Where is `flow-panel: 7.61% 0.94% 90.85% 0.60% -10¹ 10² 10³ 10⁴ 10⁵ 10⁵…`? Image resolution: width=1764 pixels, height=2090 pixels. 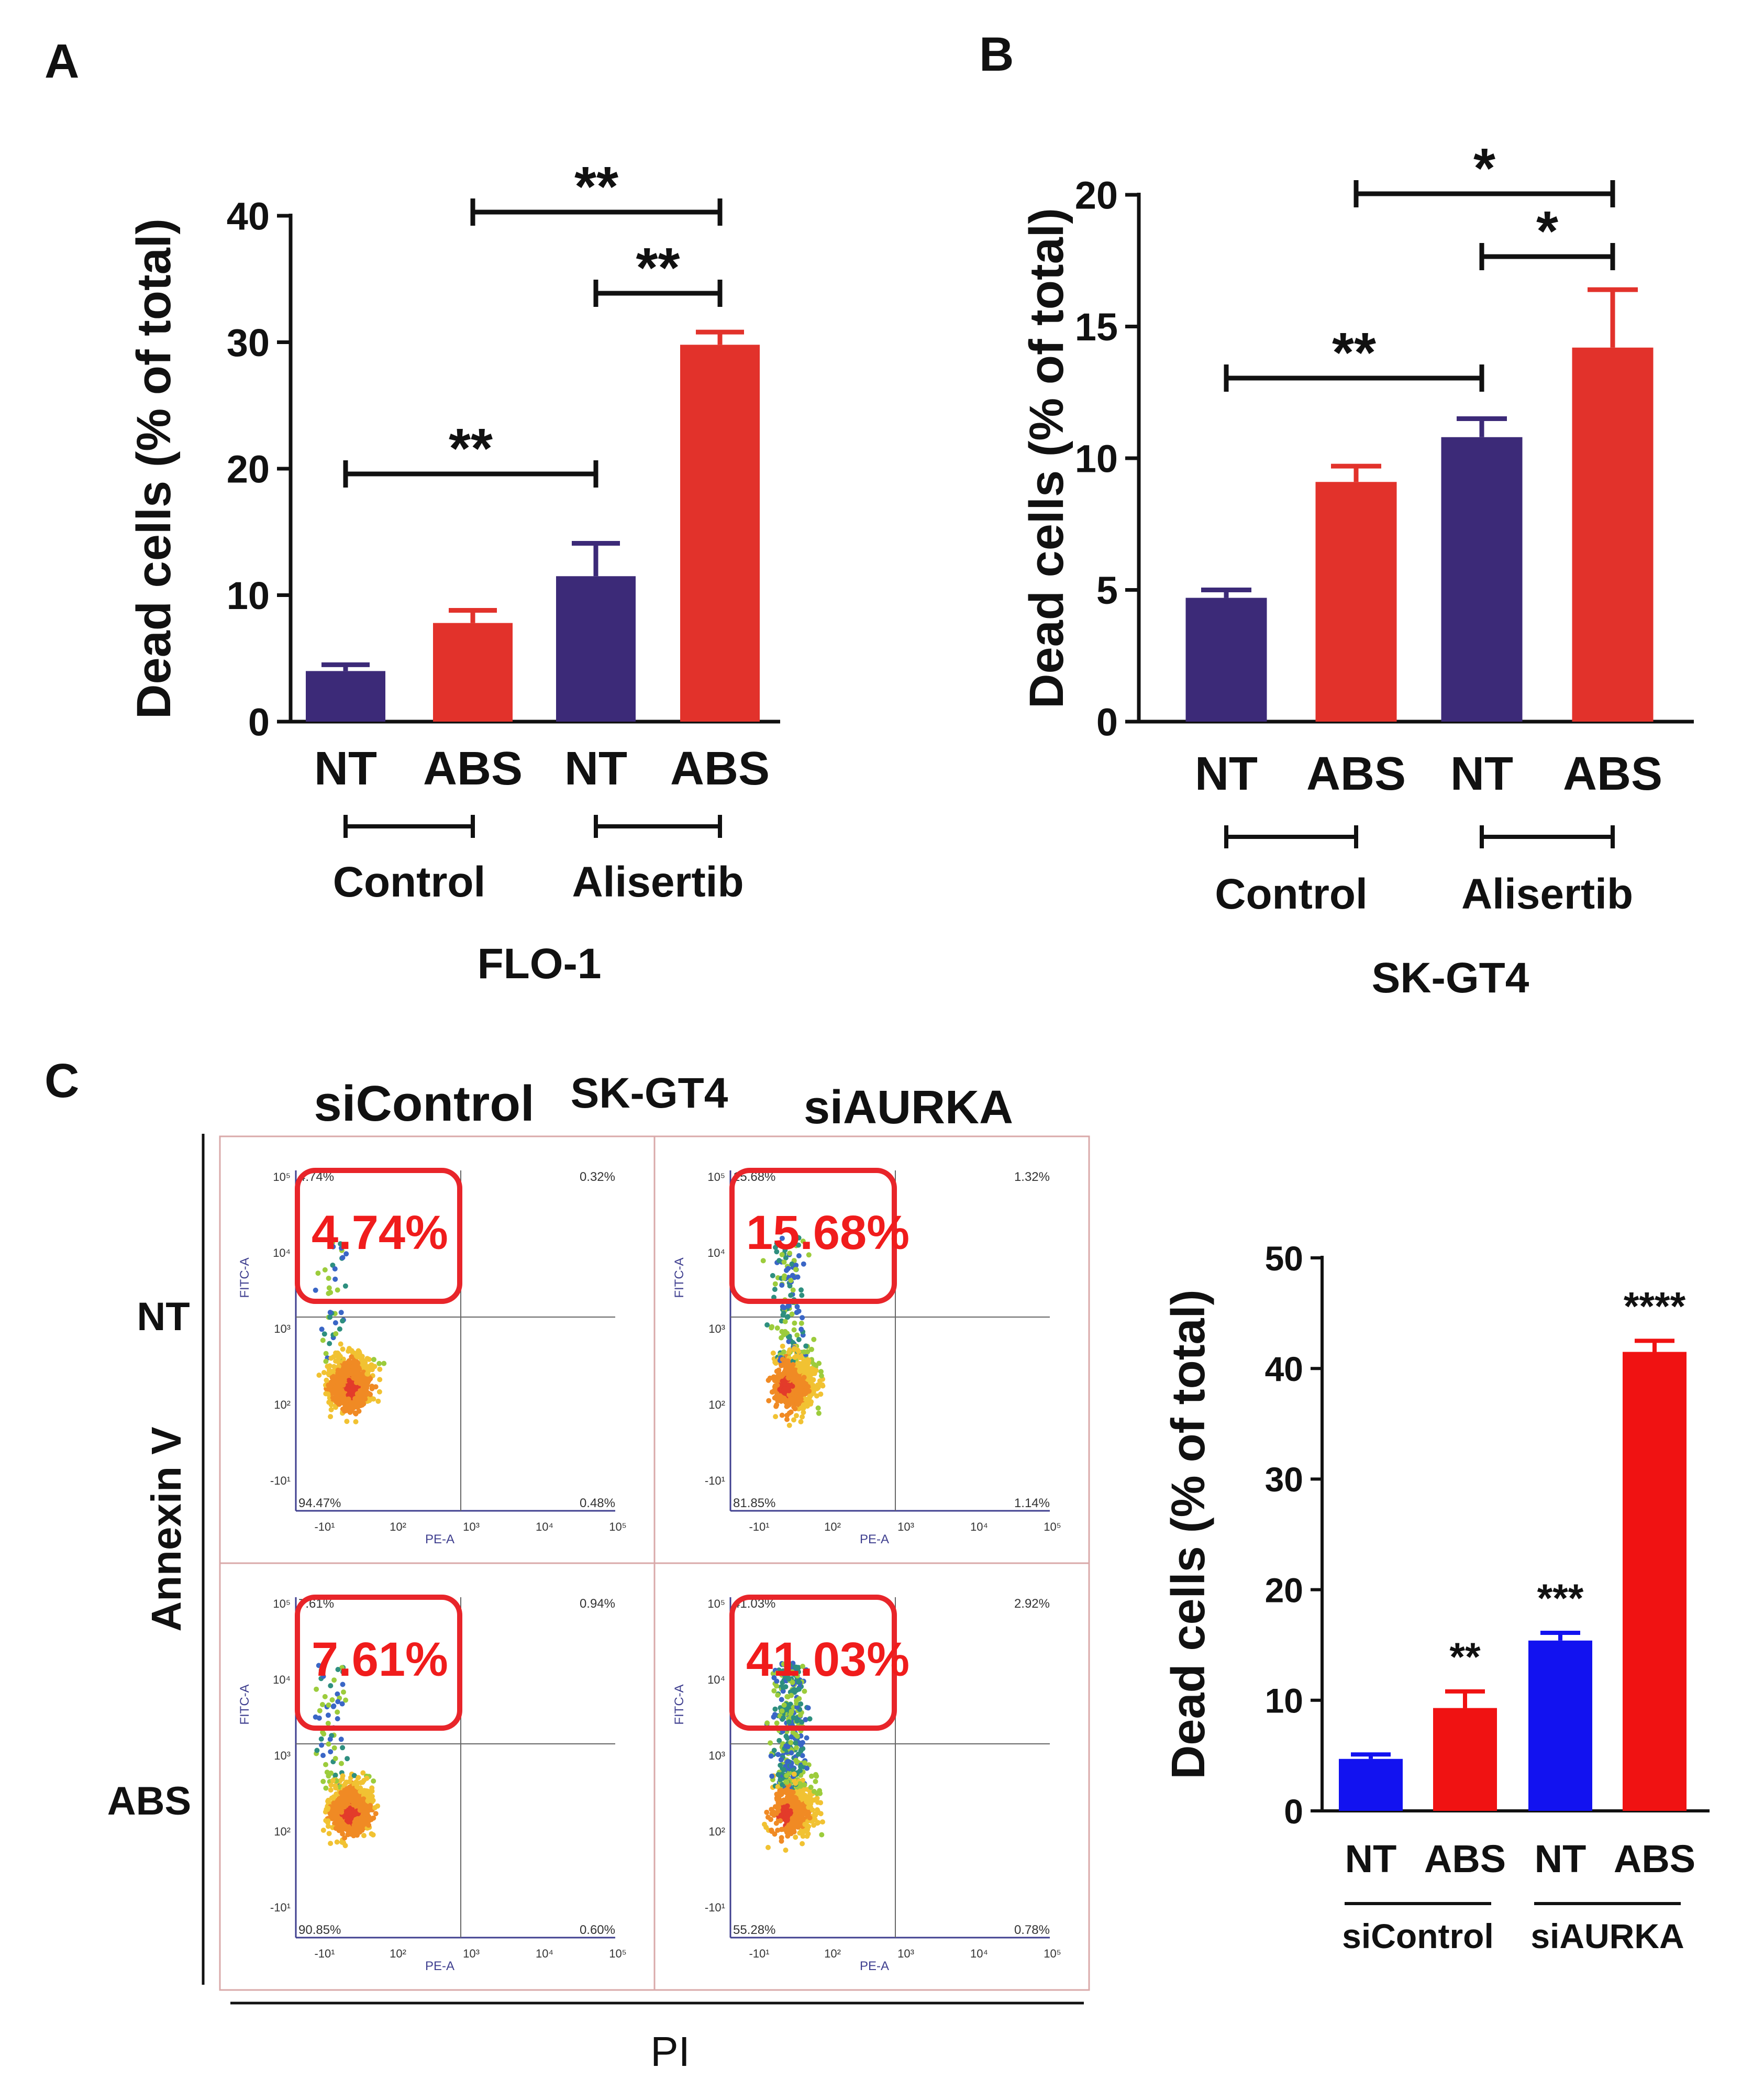 flow-panel: 7.61% 0.94% 90.85% 0.60% -10¹ 10² 10³ 10⁴ 10⁵ 10⁵… is located at coordinates (438, 1776).